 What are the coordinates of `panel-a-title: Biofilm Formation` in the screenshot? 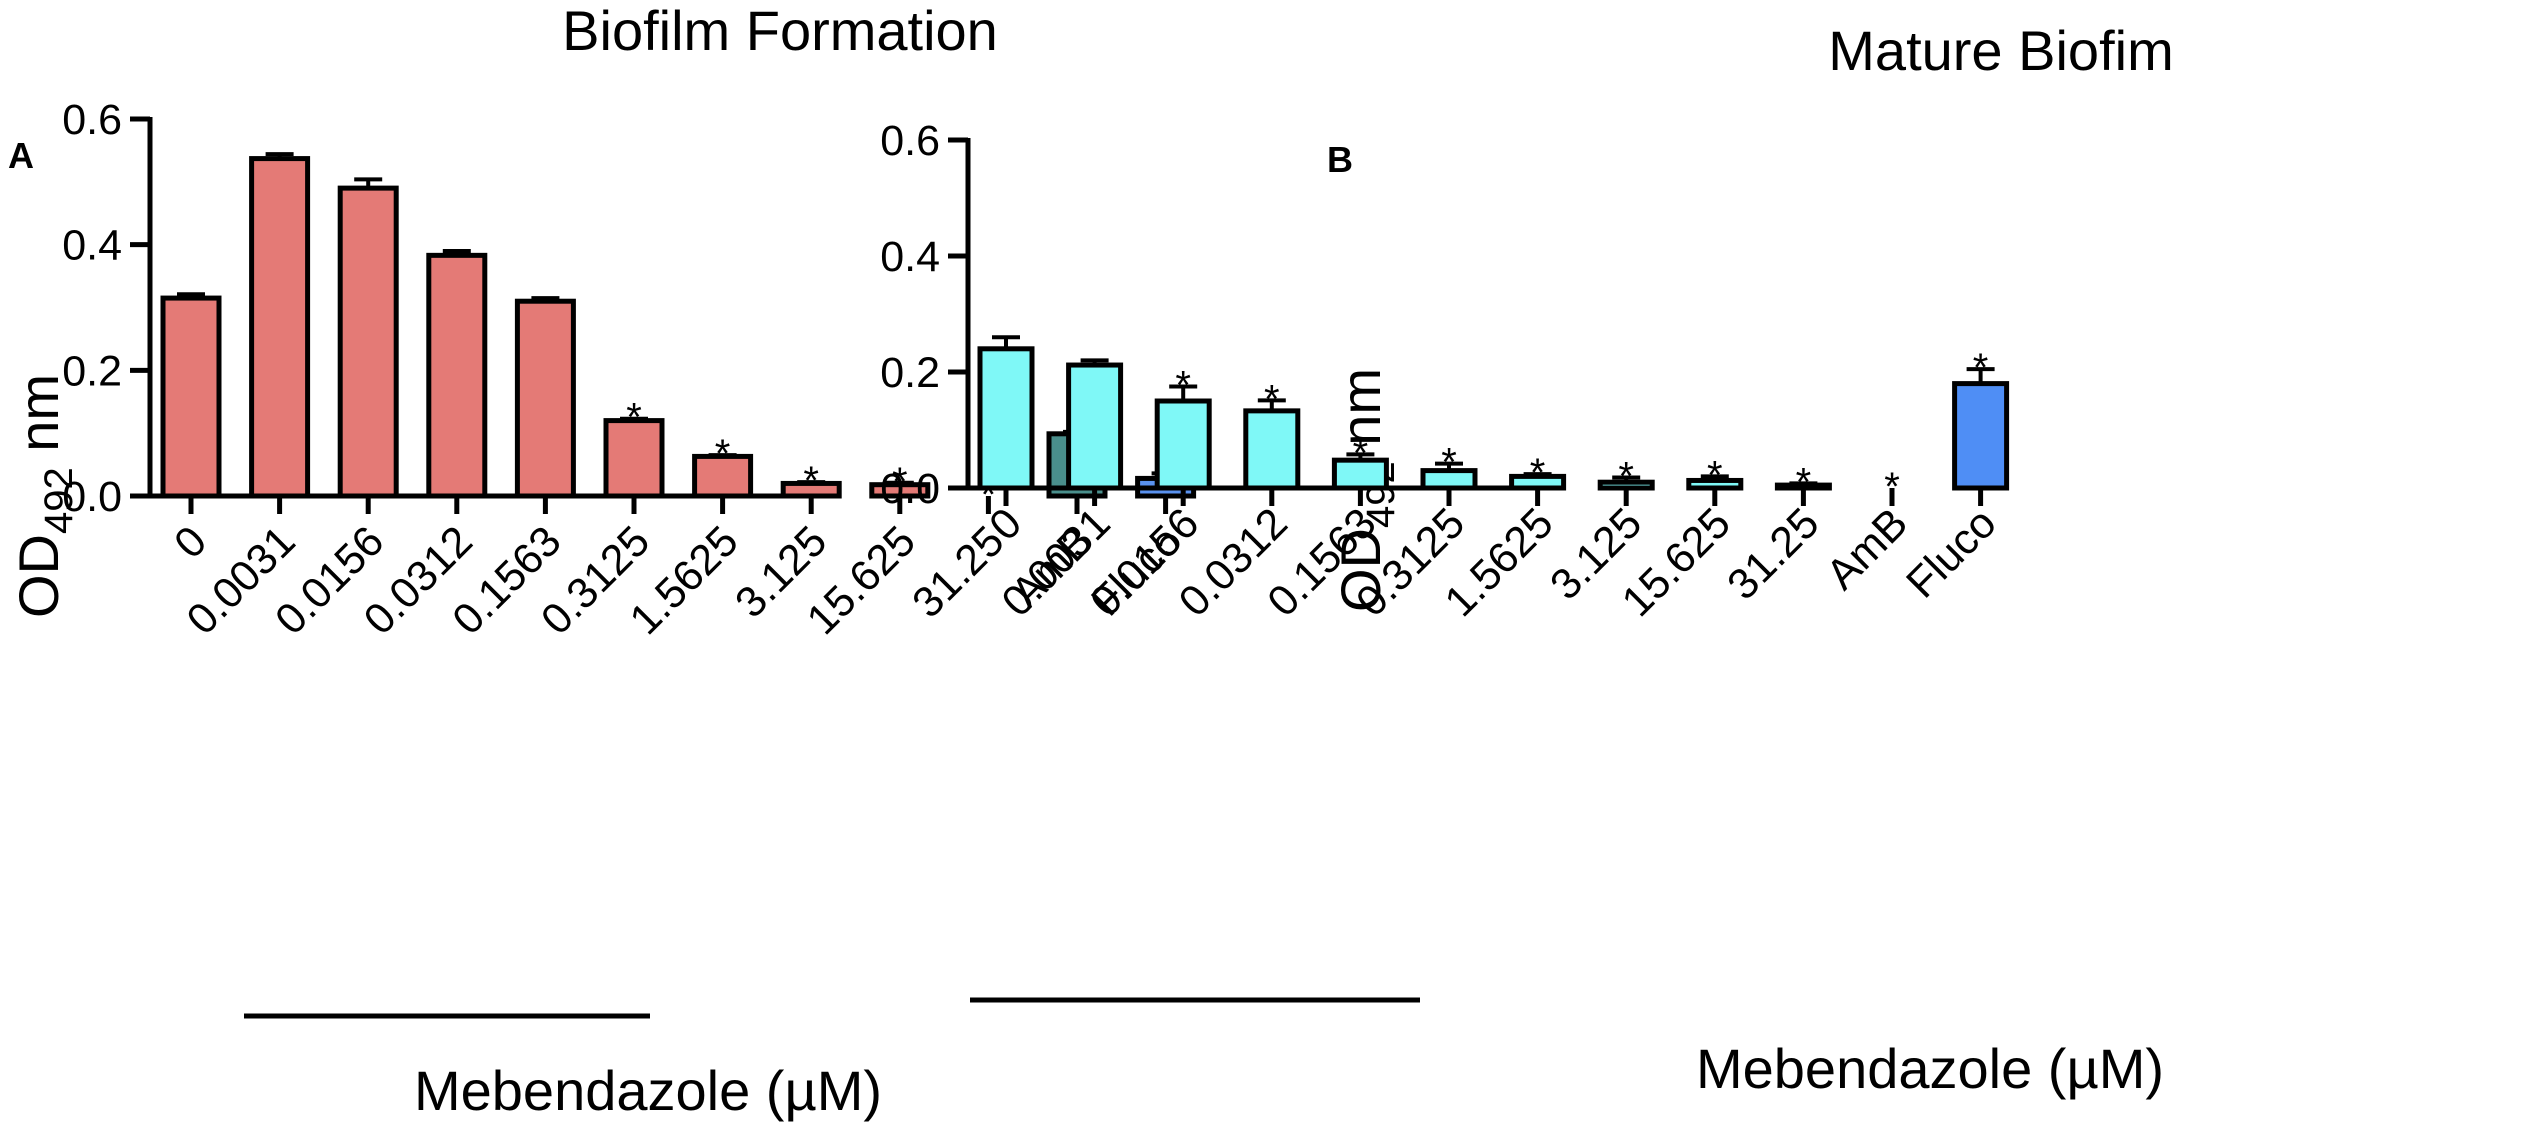 It's located at (780, 31).